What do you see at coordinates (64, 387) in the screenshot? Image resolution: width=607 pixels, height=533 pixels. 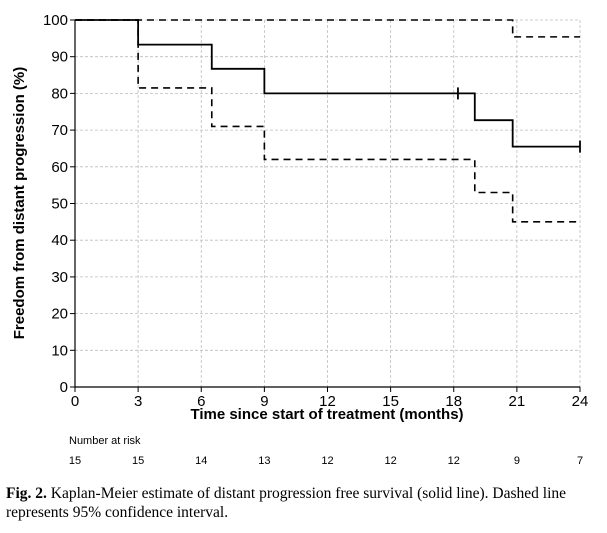 I see `y-tick-label: 0` at bounding box center [64, 387].